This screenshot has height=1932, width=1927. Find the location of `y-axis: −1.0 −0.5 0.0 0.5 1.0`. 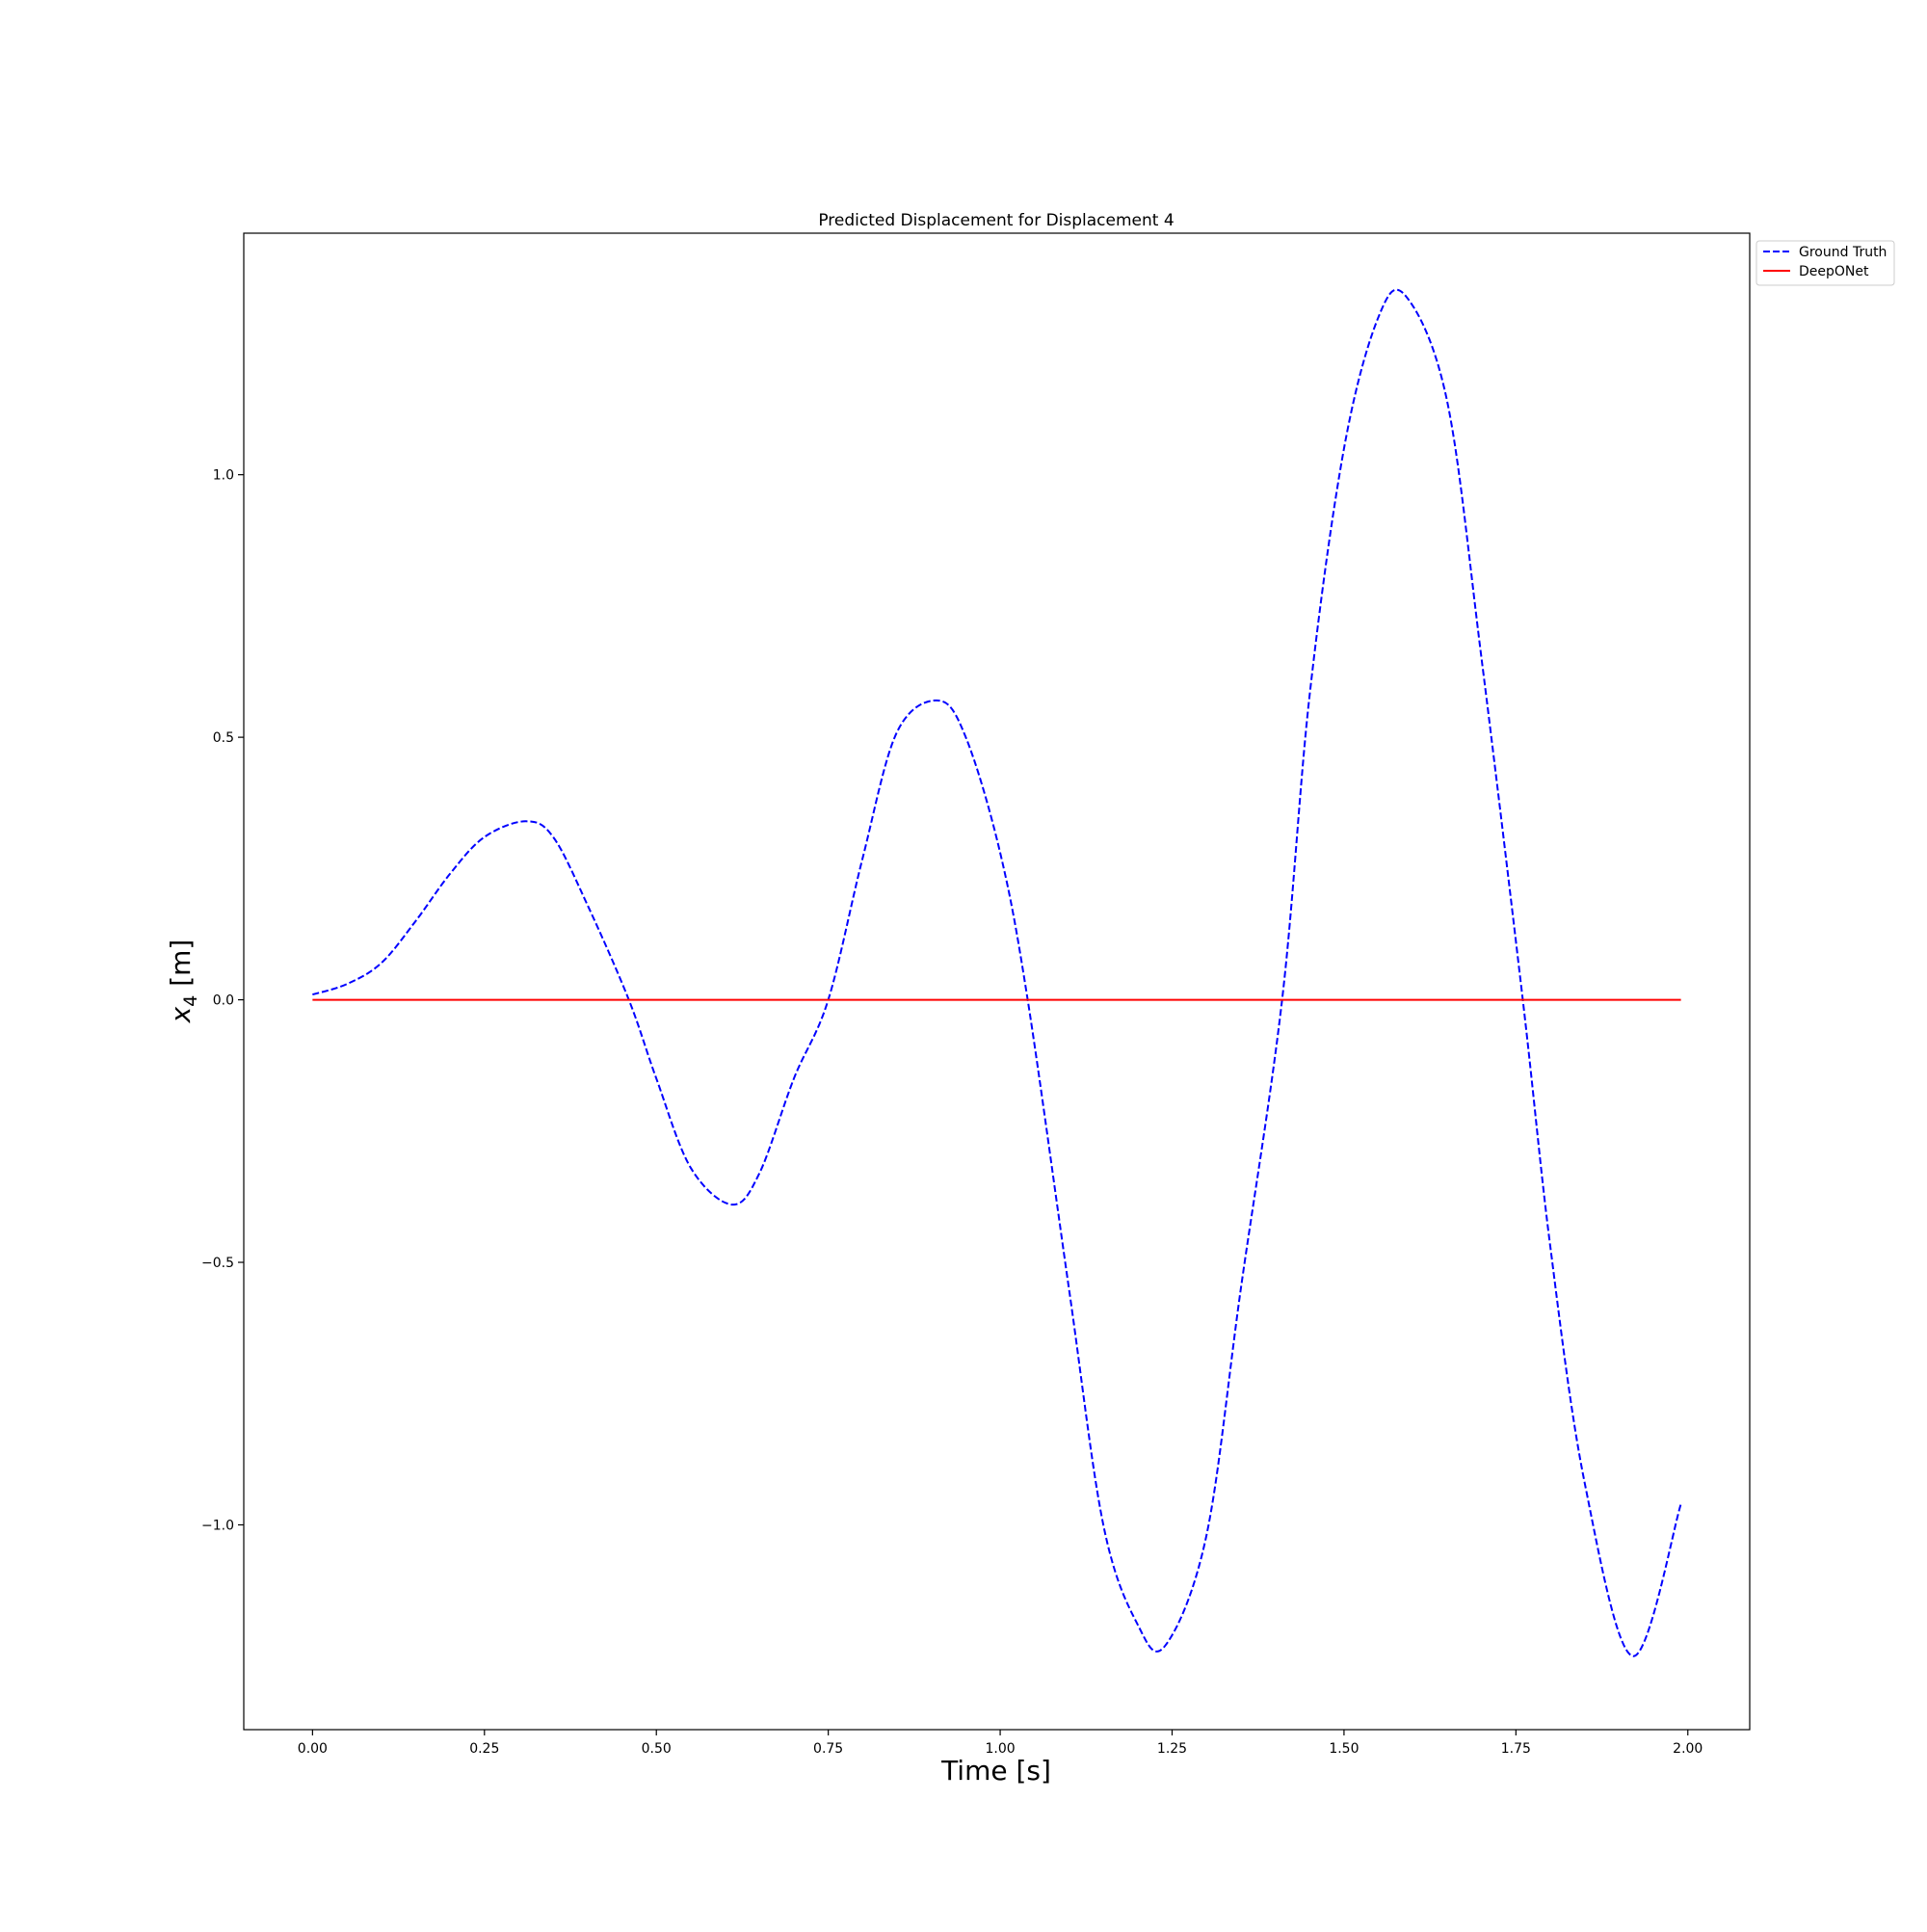

y-axis: −1.0 −0.5 0.0 0.5 1.0 is located at coordinates (222, 1000).